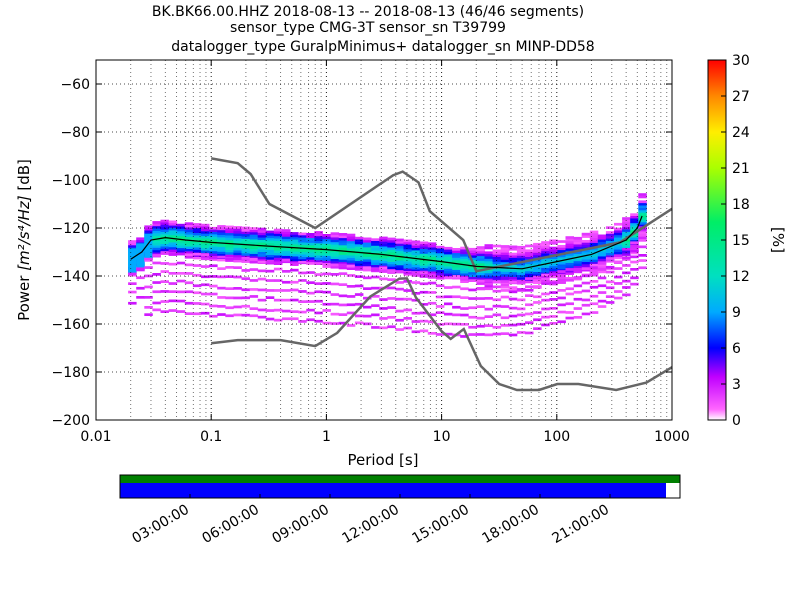 This screenshot has height=600, width=800. I want to click on y-tick-label: −160, so click(71, 325).